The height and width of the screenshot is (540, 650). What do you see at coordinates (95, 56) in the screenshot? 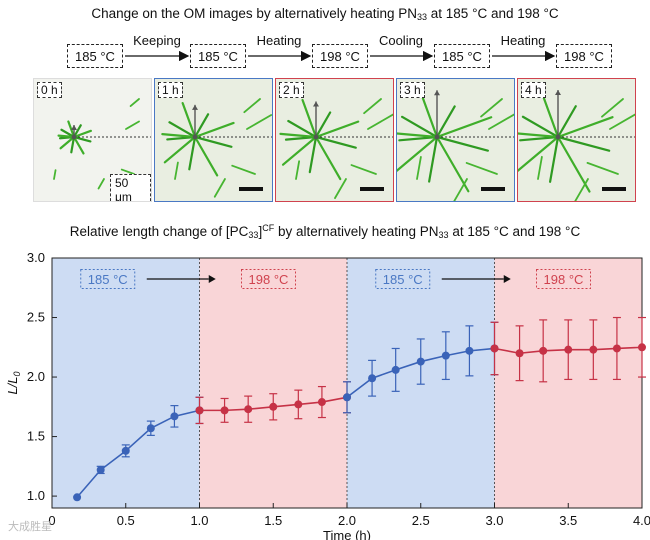
I see `step-box-start: 185 °C` at bounding box center [95, 56].